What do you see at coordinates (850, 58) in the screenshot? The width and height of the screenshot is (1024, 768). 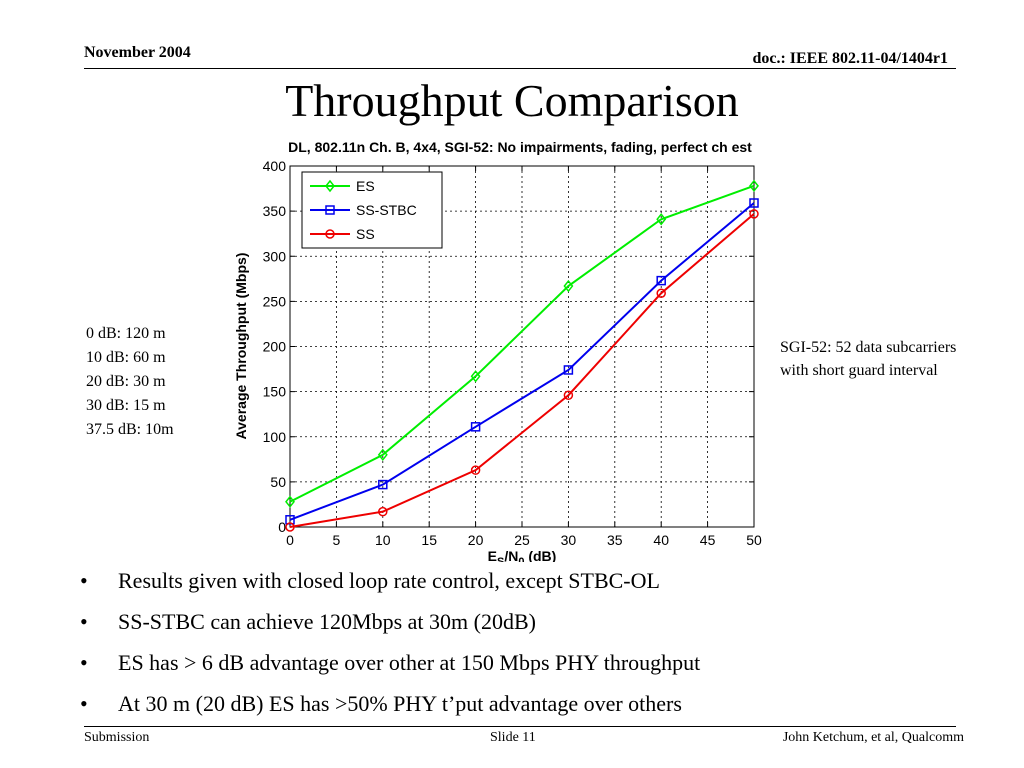 I see `header-doc-id: doc.: IEEE 802.11-04/1404r1` at bounding box center [850, 58].